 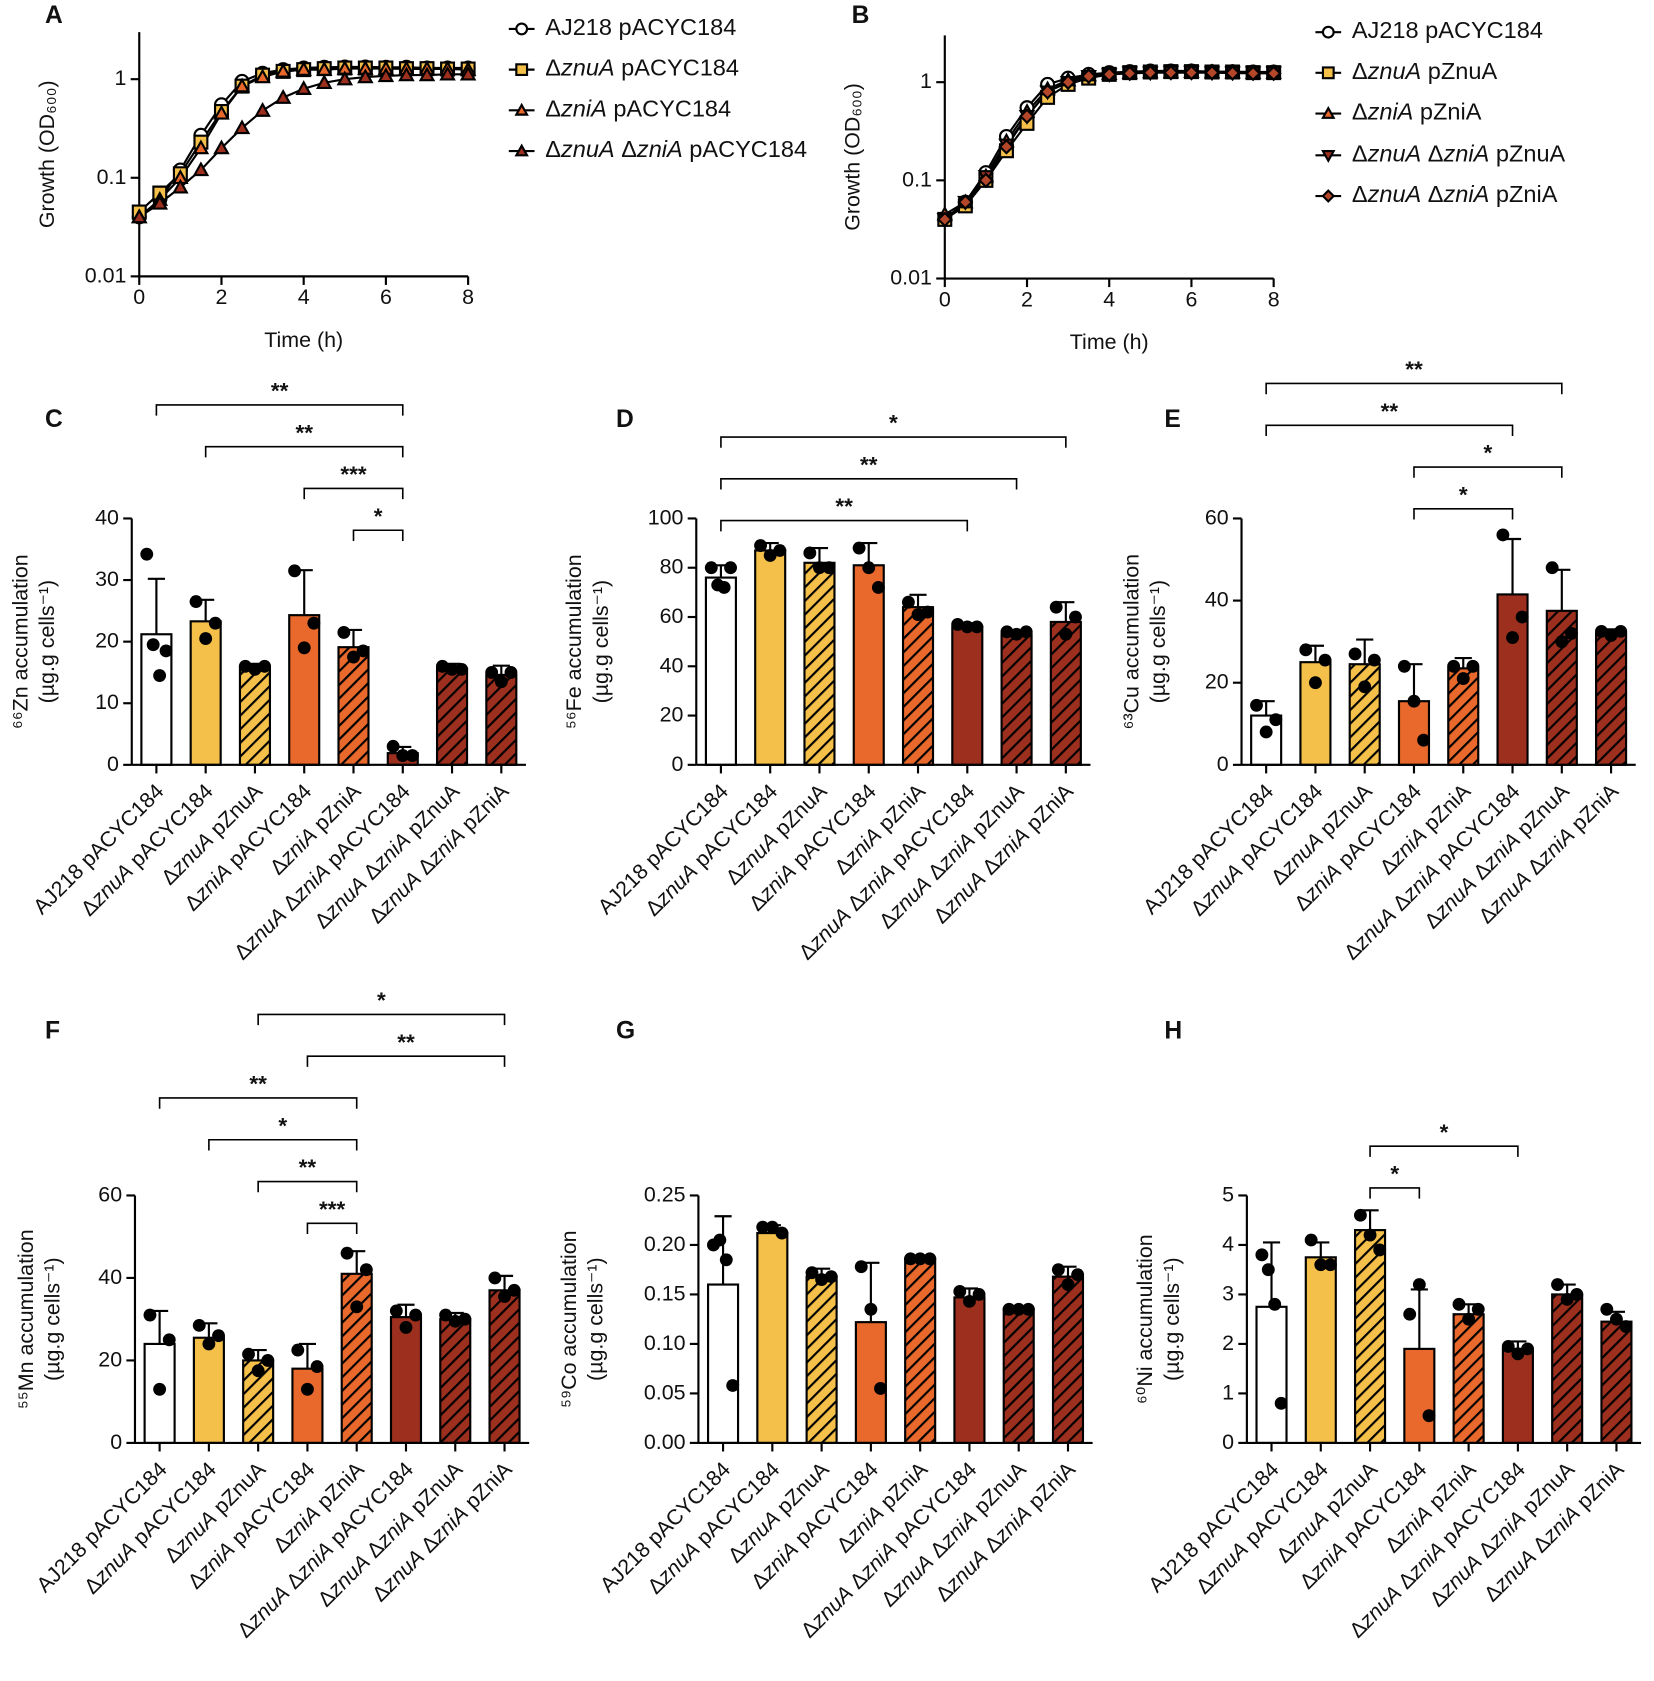 What do you see at coordinates (1217, 599) in the screenshot?
I see `y-tick-label: 40` at bounding box center [1217, 599].